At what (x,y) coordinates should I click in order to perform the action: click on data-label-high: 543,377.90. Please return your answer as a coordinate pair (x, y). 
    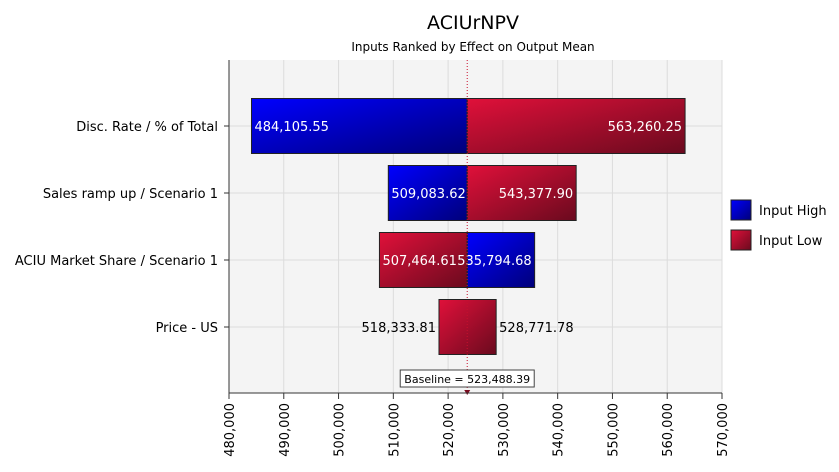
    Looking at the image, I should click on (536, 194).